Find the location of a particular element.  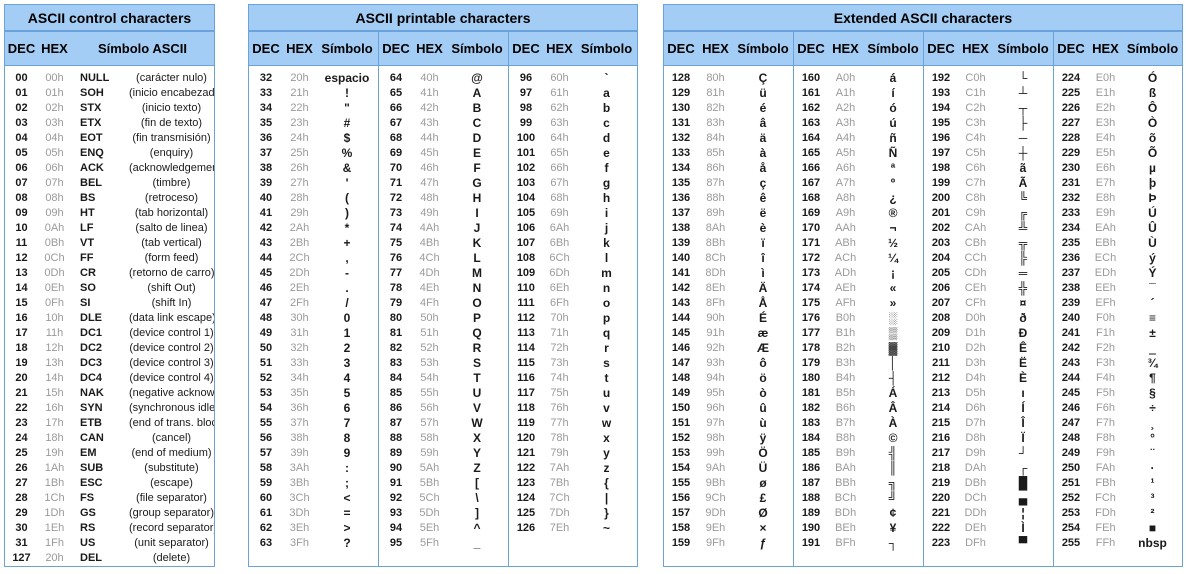

hex-cell: 04h is located at coordinates (54, 138).